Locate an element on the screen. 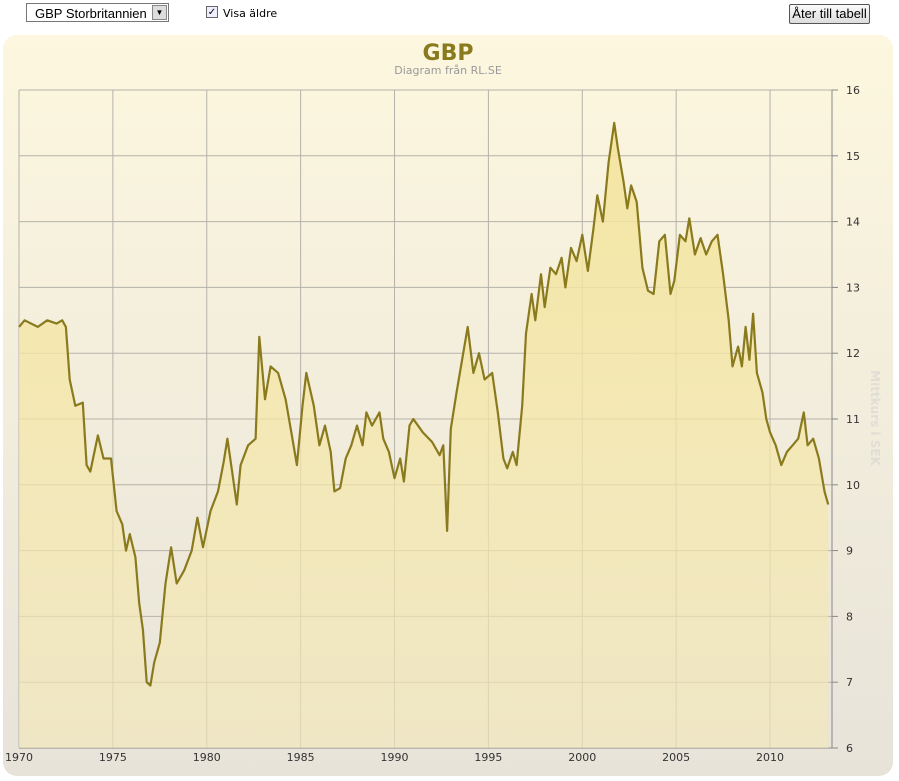 The width and height of the screenshot is (899, 781). x-tick-label: 1980 is located at coordinates (207, 757).